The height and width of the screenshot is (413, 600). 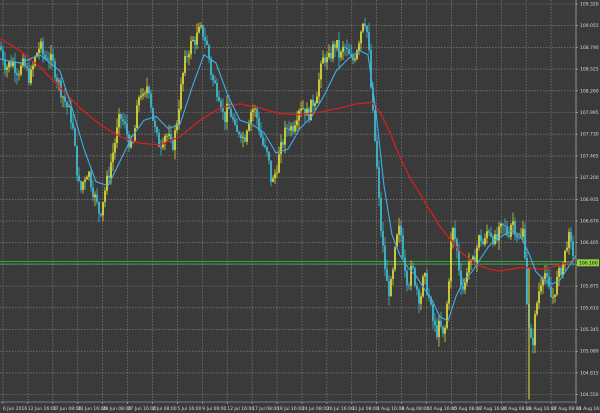 What do you see at coordinates (315, 409) in the screenshot?
I see `x-tick-label: 24 Jul 08:00` at bounding box center [315, 409].